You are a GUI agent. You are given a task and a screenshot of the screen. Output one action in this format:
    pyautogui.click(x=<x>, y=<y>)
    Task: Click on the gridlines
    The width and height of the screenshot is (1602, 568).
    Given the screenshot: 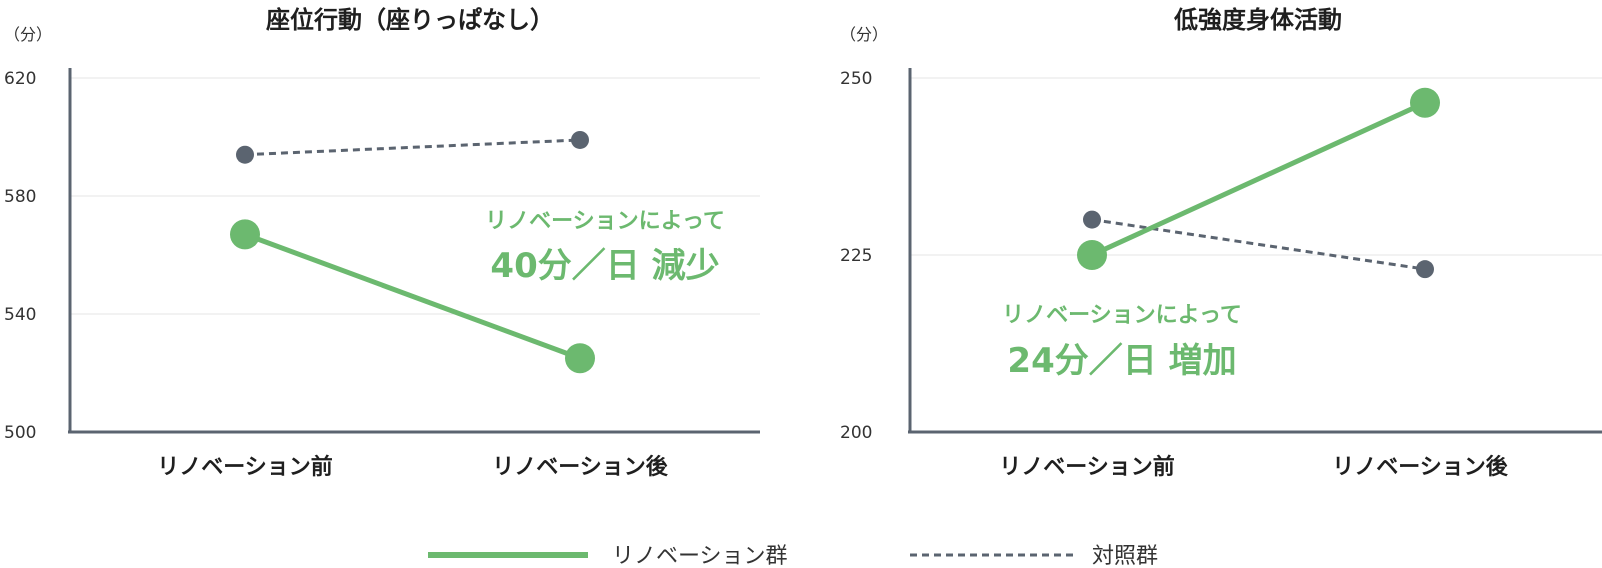 What is the action you would take?
    pyautogui.click(x=1256, y=166)
    